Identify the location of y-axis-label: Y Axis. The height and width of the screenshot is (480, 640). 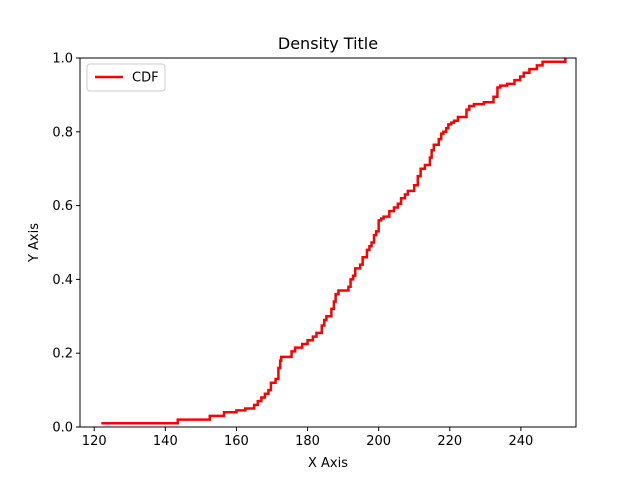
(34, 243).